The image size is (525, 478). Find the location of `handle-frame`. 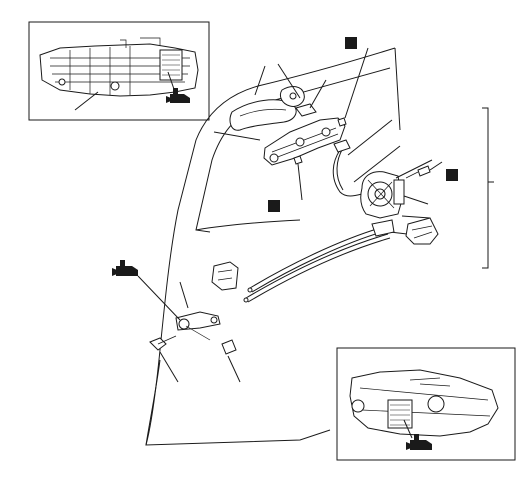

handle-frame is located at coordinates (304, 134).